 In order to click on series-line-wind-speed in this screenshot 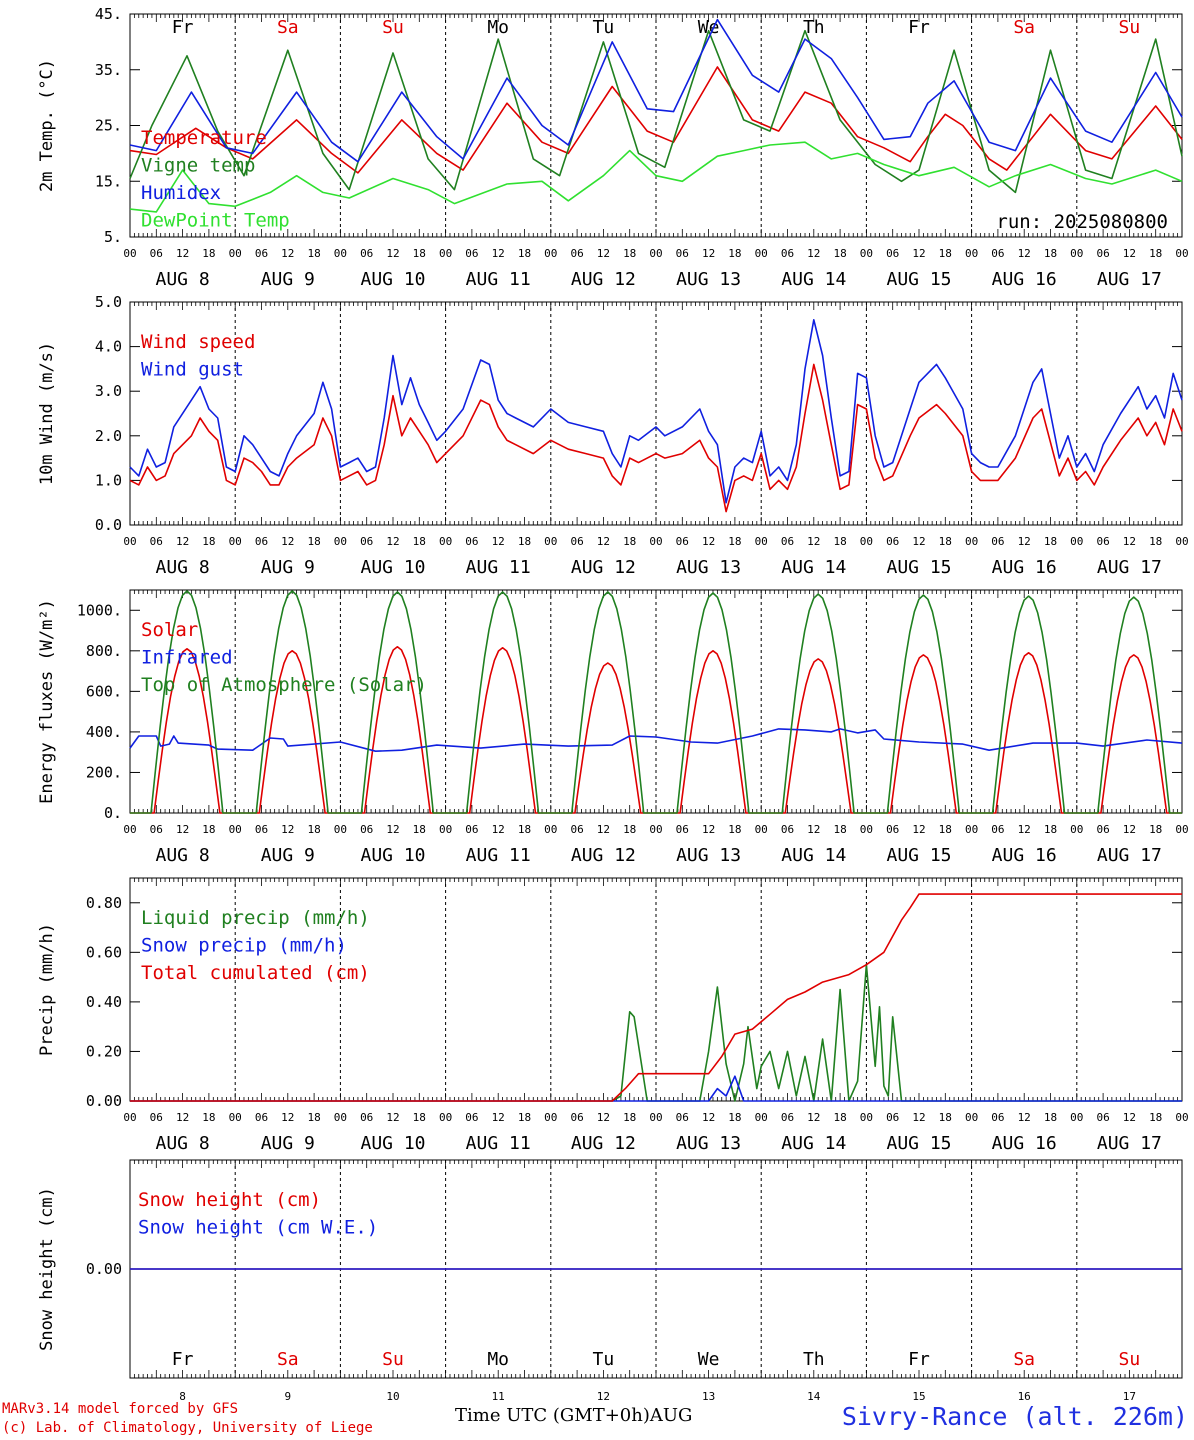, I will do `click(656, 438)`.